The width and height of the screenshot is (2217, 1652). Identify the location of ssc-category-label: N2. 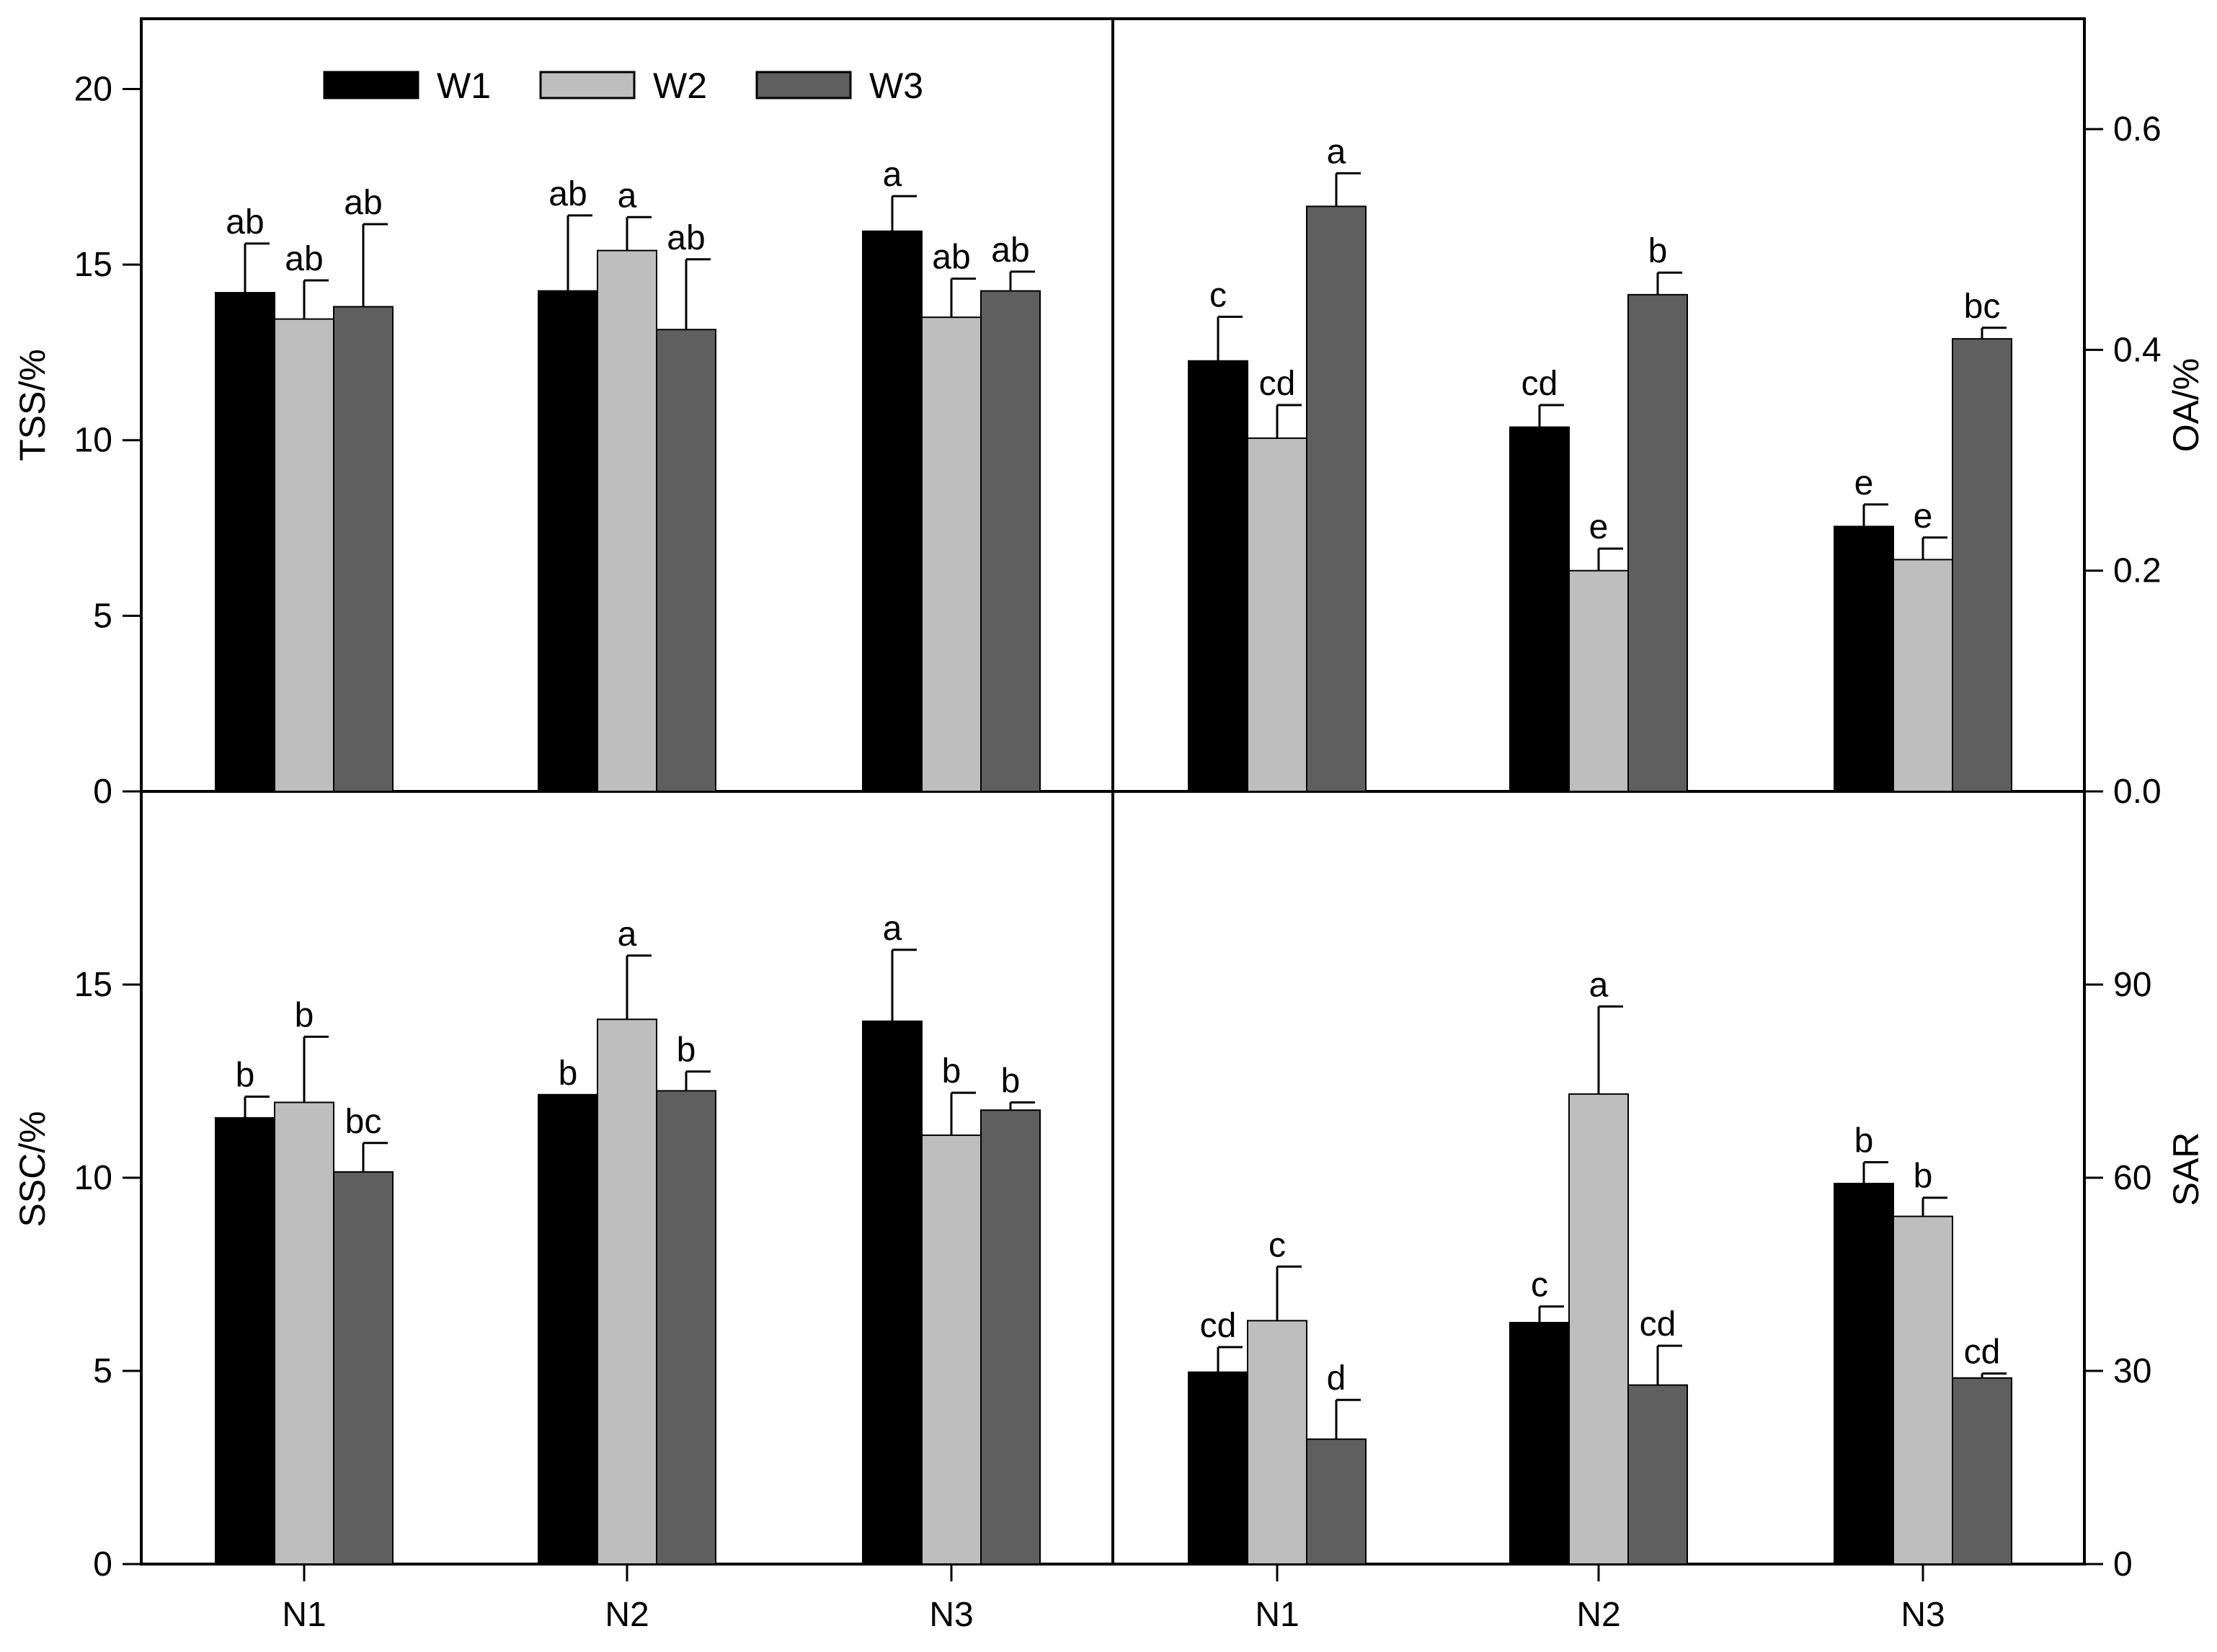
(627, 1615).